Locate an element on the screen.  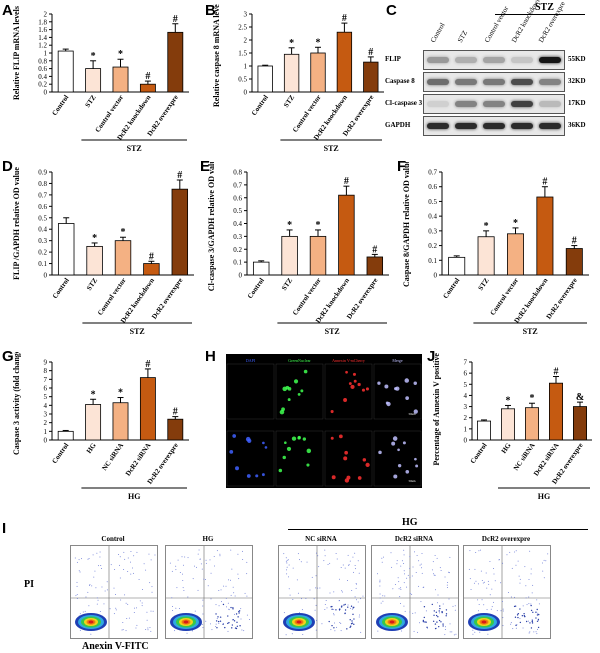
y-tick-label: 0 is located at coordinates (46, 93).